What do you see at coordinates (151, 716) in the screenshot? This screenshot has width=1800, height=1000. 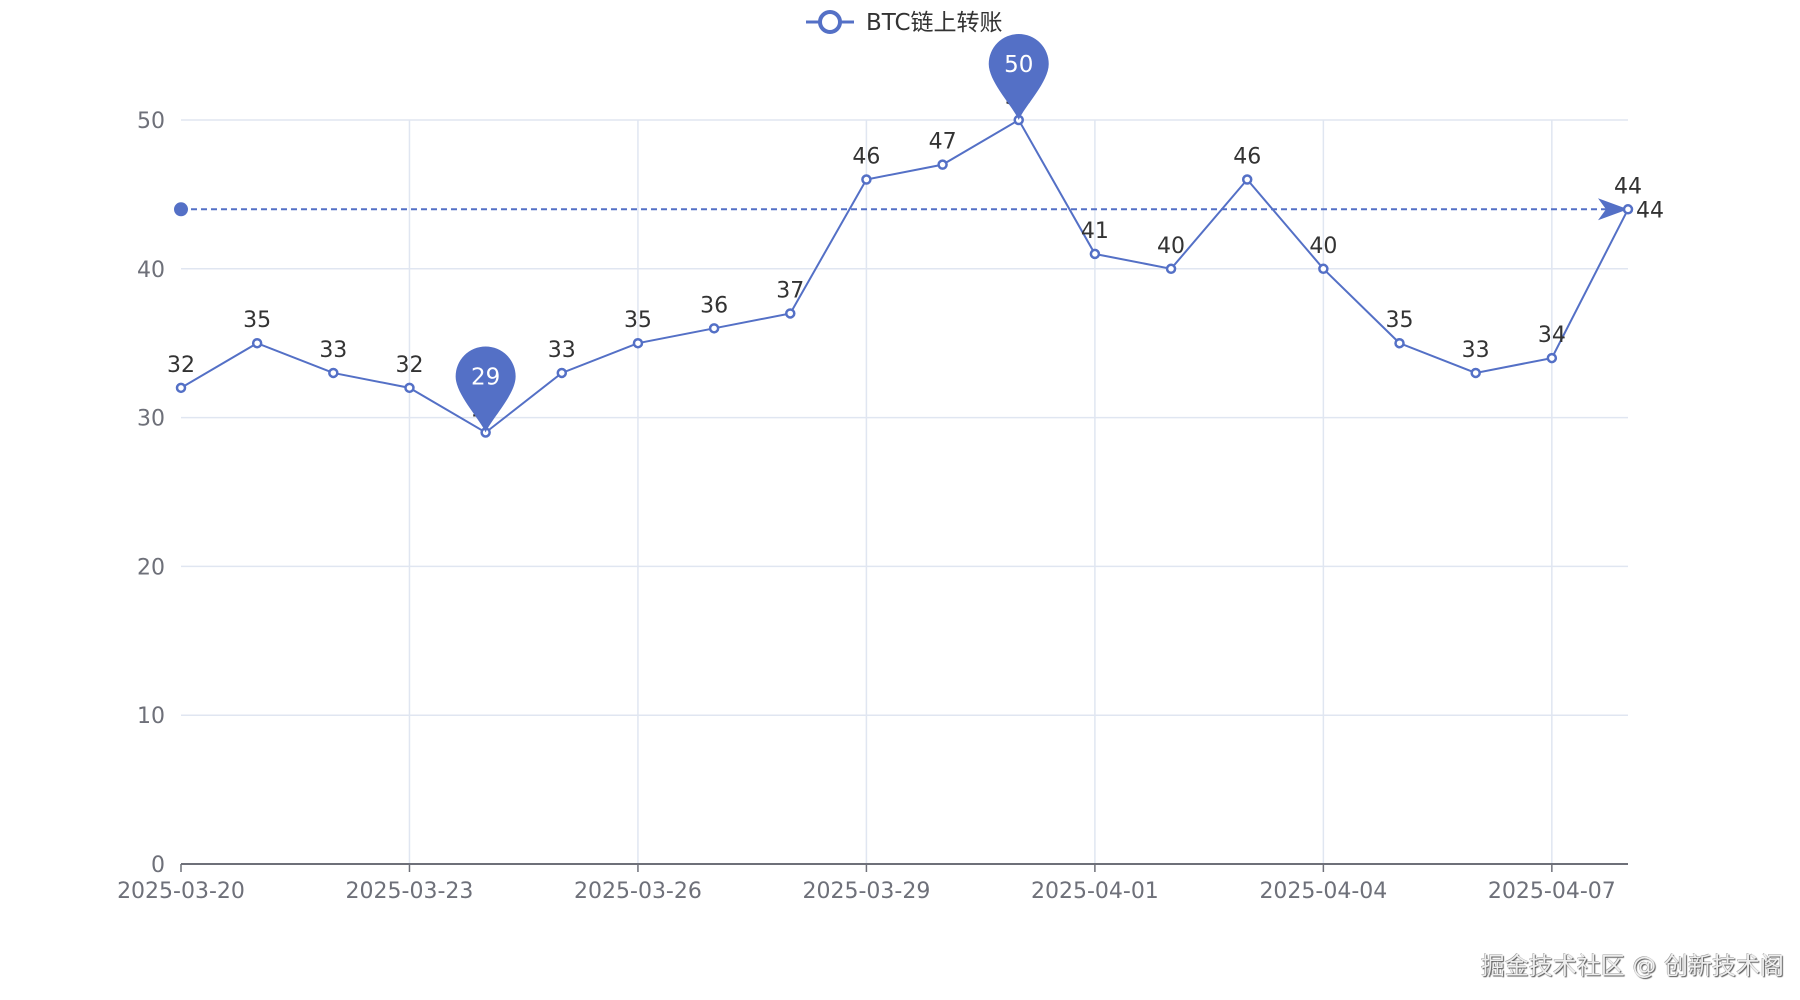 I see `y-tick-label: 10` at bounding box center [151, 716].